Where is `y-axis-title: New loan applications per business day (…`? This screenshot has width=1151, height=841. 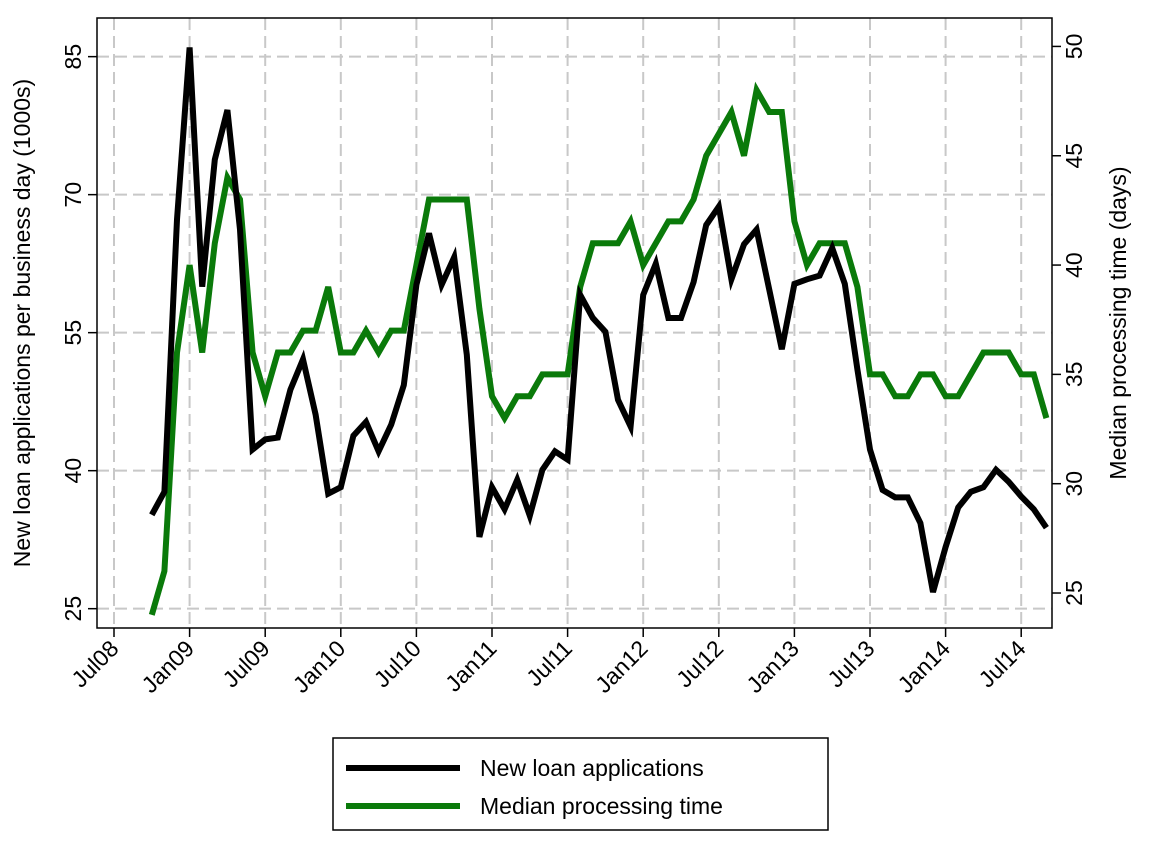 y-axis-title: New loan applications per business day (… is located at coordinates (22, 323).